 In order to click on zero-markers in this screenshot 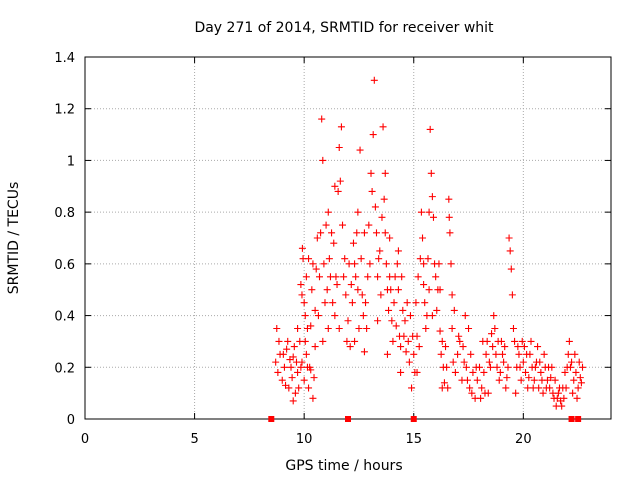, I will do `click(425, 419)`.